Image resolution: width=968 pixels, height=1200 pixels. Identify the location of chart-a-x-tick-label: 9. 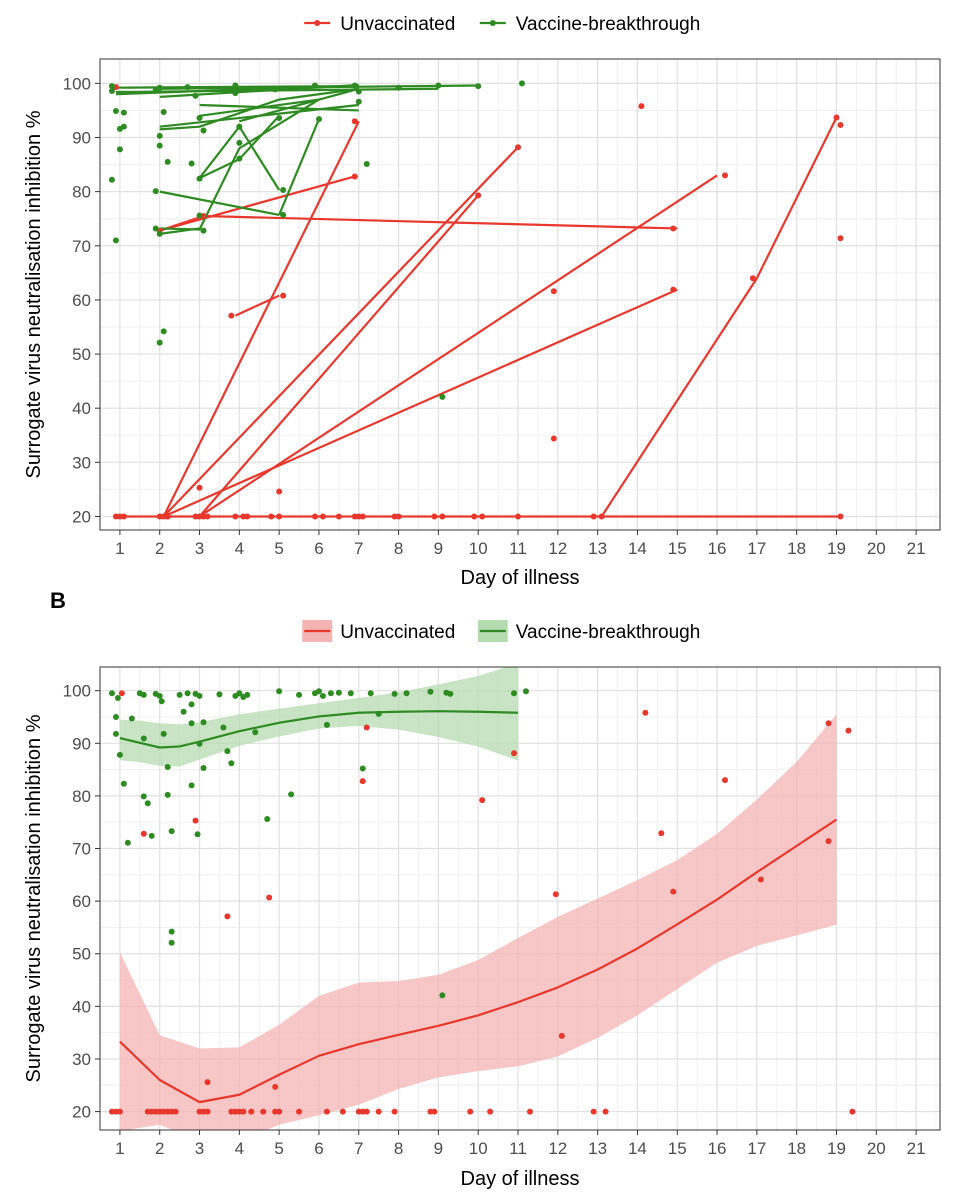
(438, 548).